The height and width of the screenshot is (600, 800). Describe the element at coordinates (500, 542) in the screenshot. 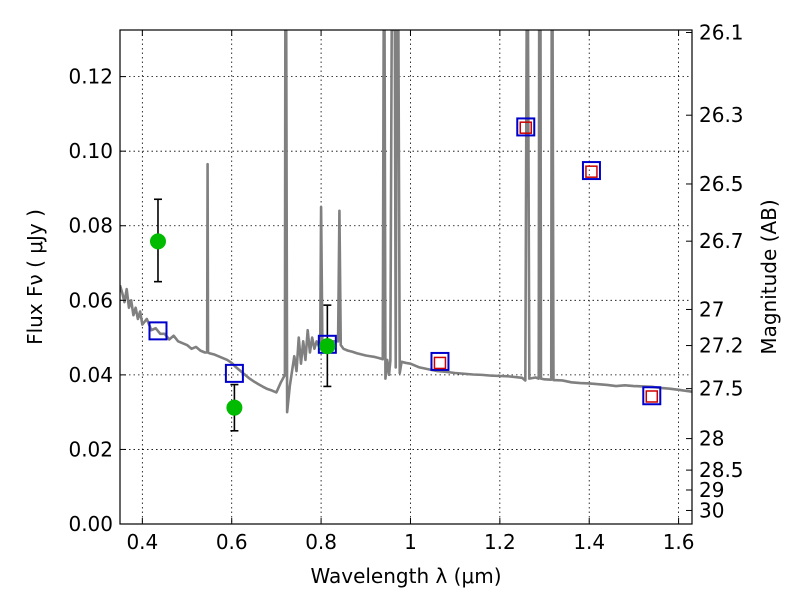

I see `x-tick-label: 1.2` at that location.